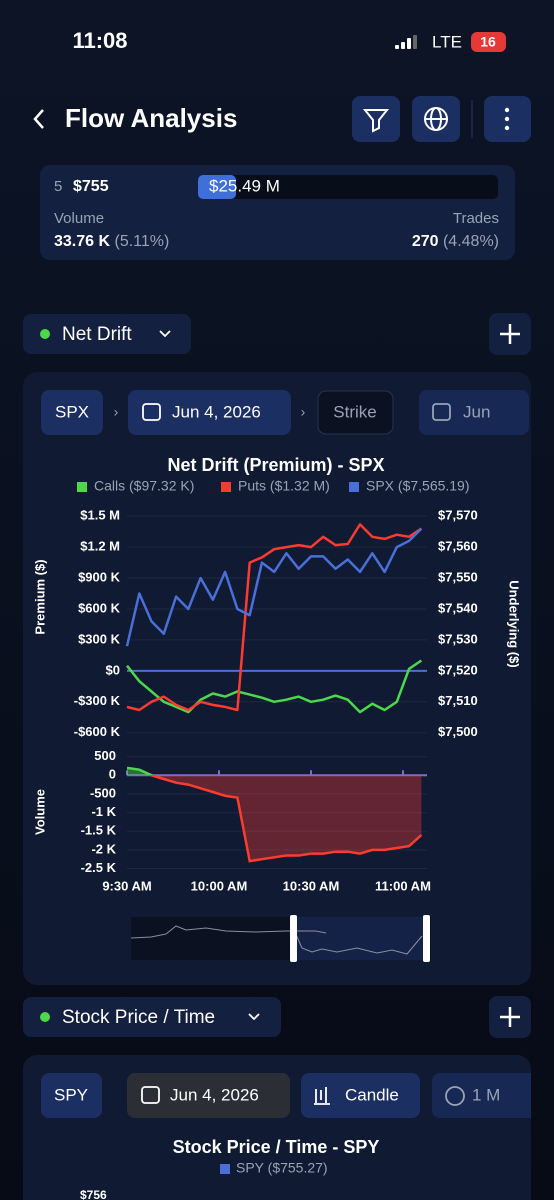  I want to click on x-tick-label: 9:30 AM, so click(126, 885).